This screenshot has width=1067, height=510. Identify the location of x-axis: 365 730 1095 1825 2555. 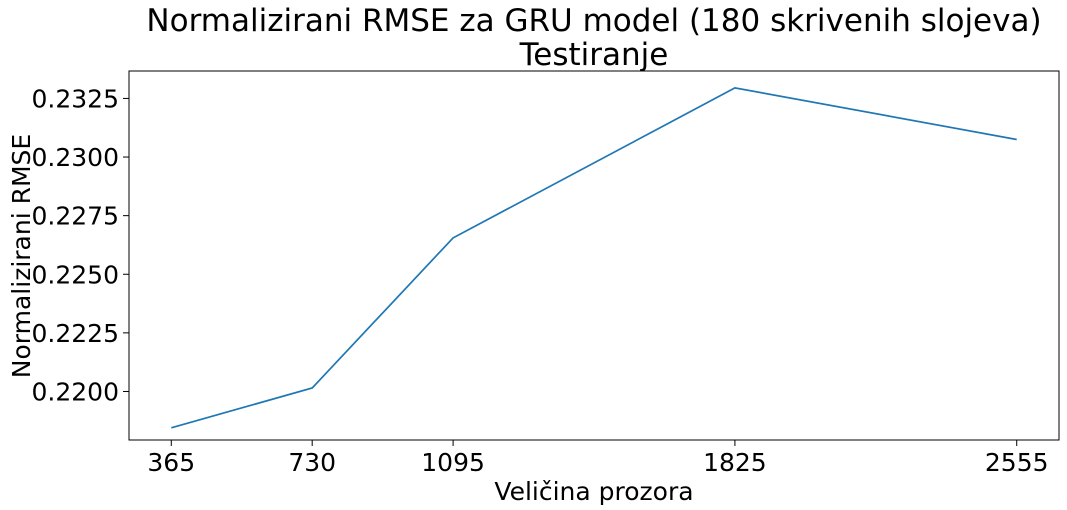
(598, 458).